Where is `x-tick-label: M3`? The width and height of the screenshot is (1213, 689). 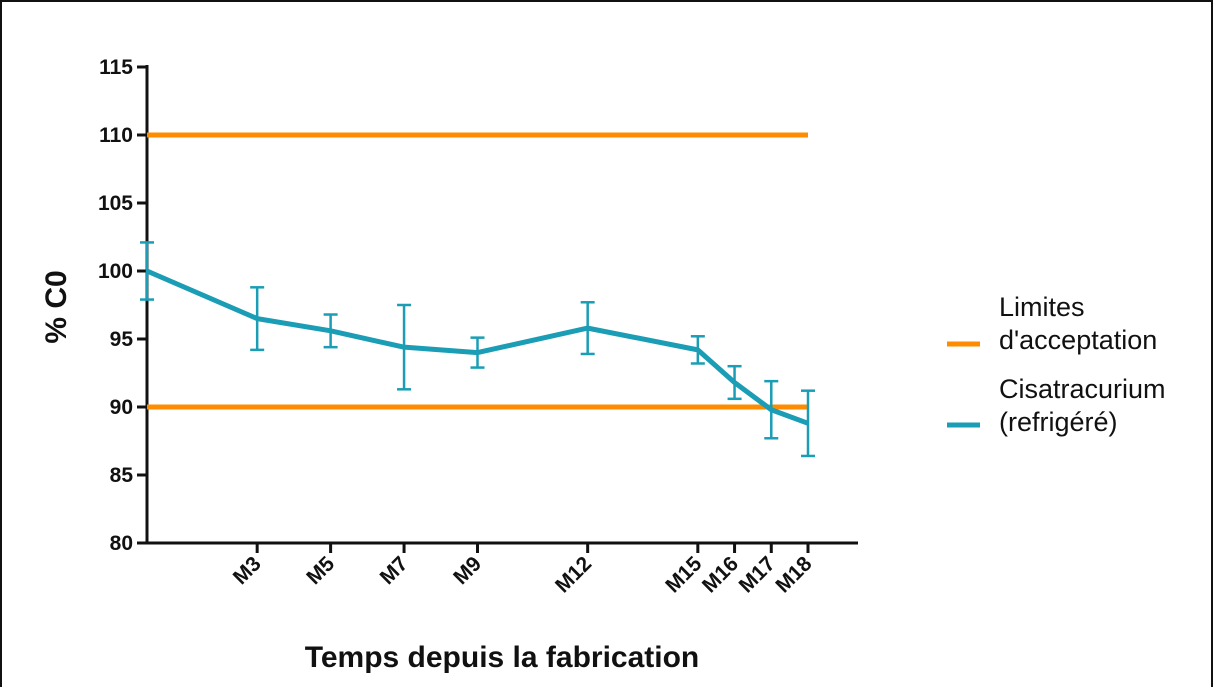 x-tick-label: M3 is located at coordinates (247, 570).